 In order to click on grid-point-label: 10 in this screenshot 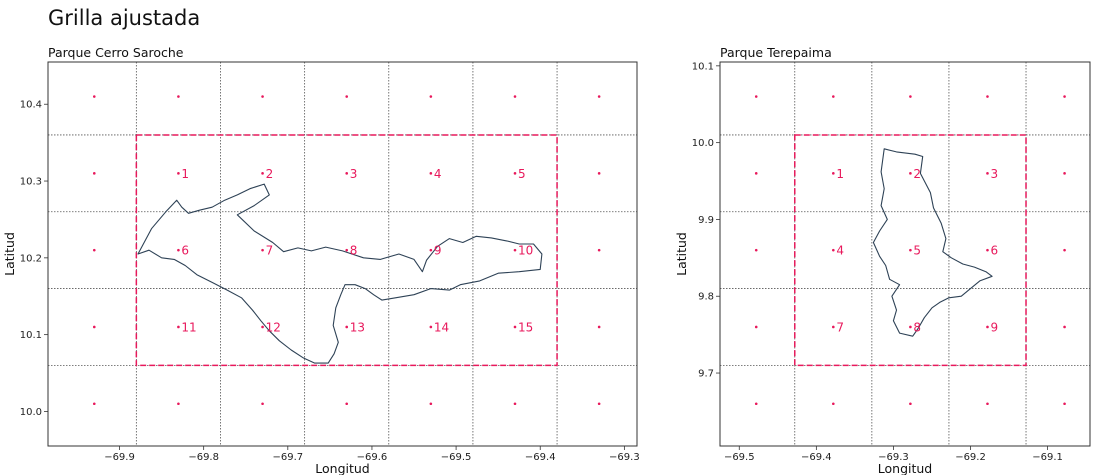, I will do `click(525, 251)`.